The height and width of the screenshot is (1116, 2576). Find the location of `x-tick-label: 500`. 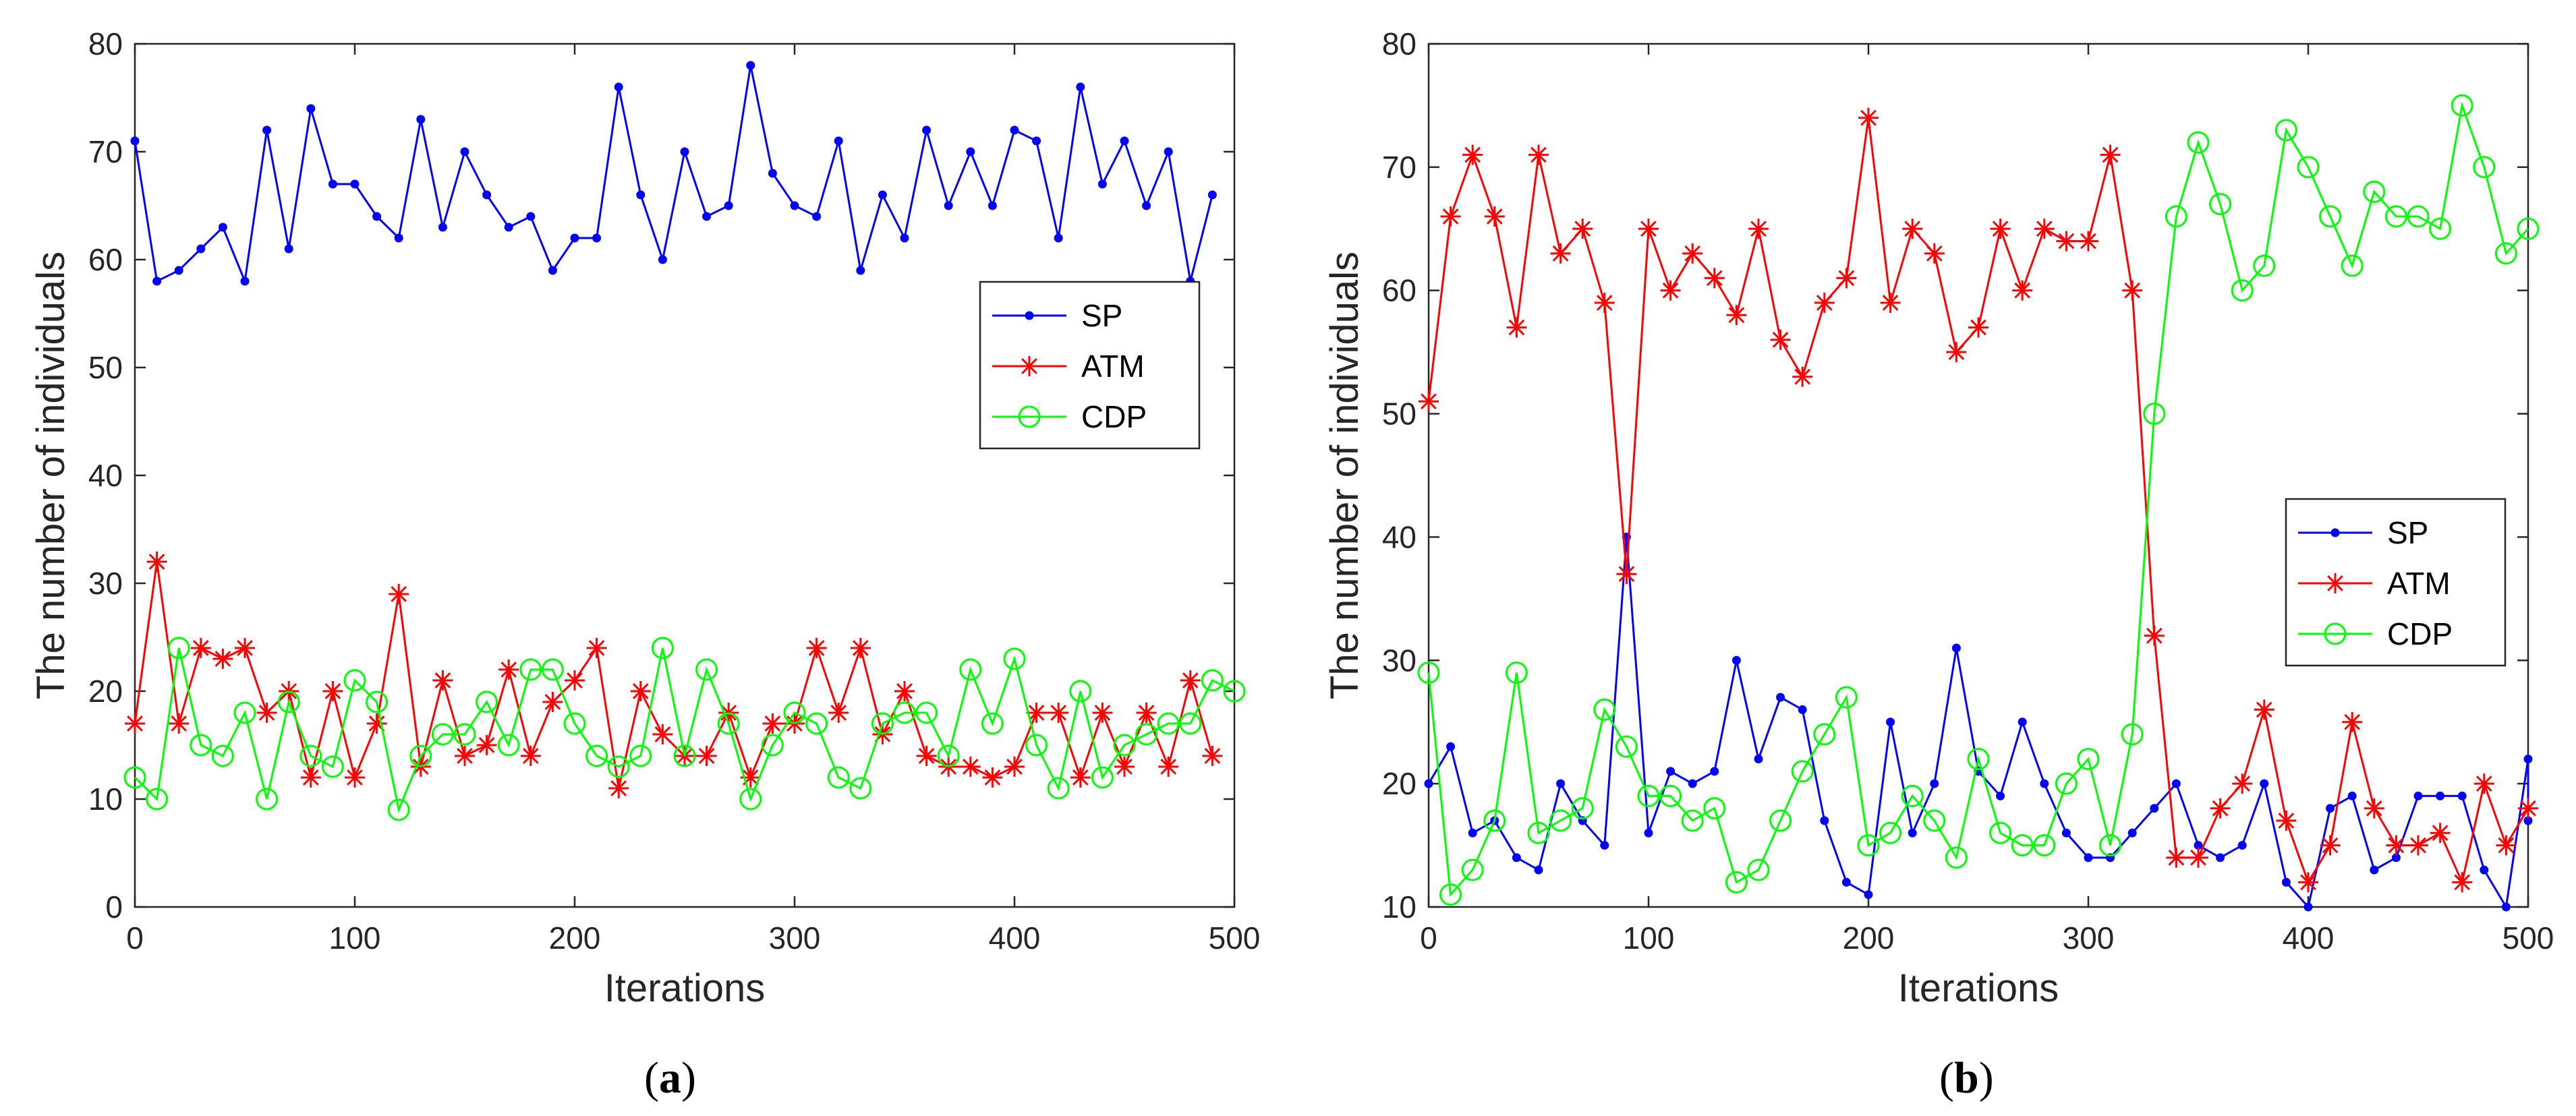

x-tick-label: 500 is located at coordinates (2528, 938).